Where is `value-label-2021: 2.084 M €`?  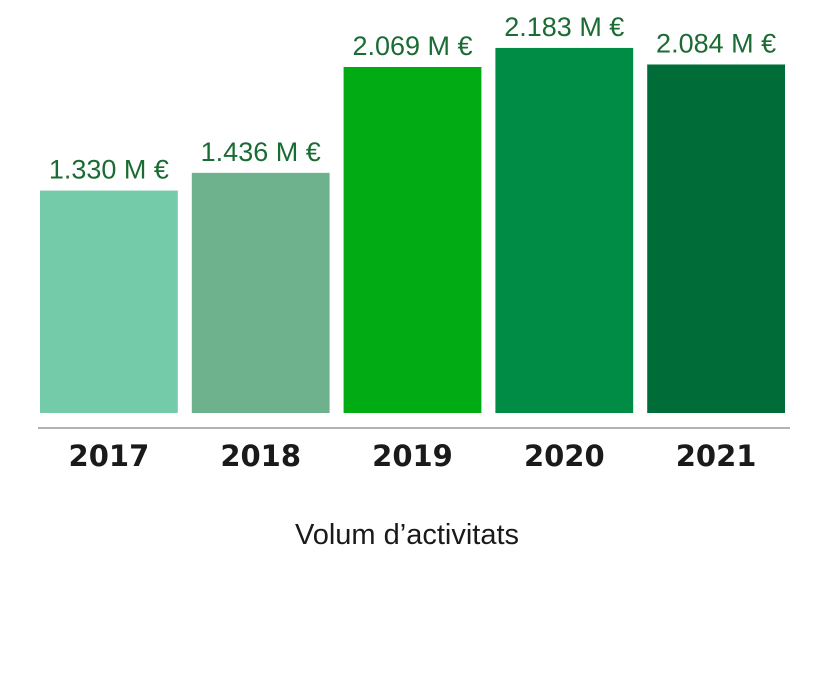 value-label-2021: 2.084 M € is located at coordinates (716, 43).